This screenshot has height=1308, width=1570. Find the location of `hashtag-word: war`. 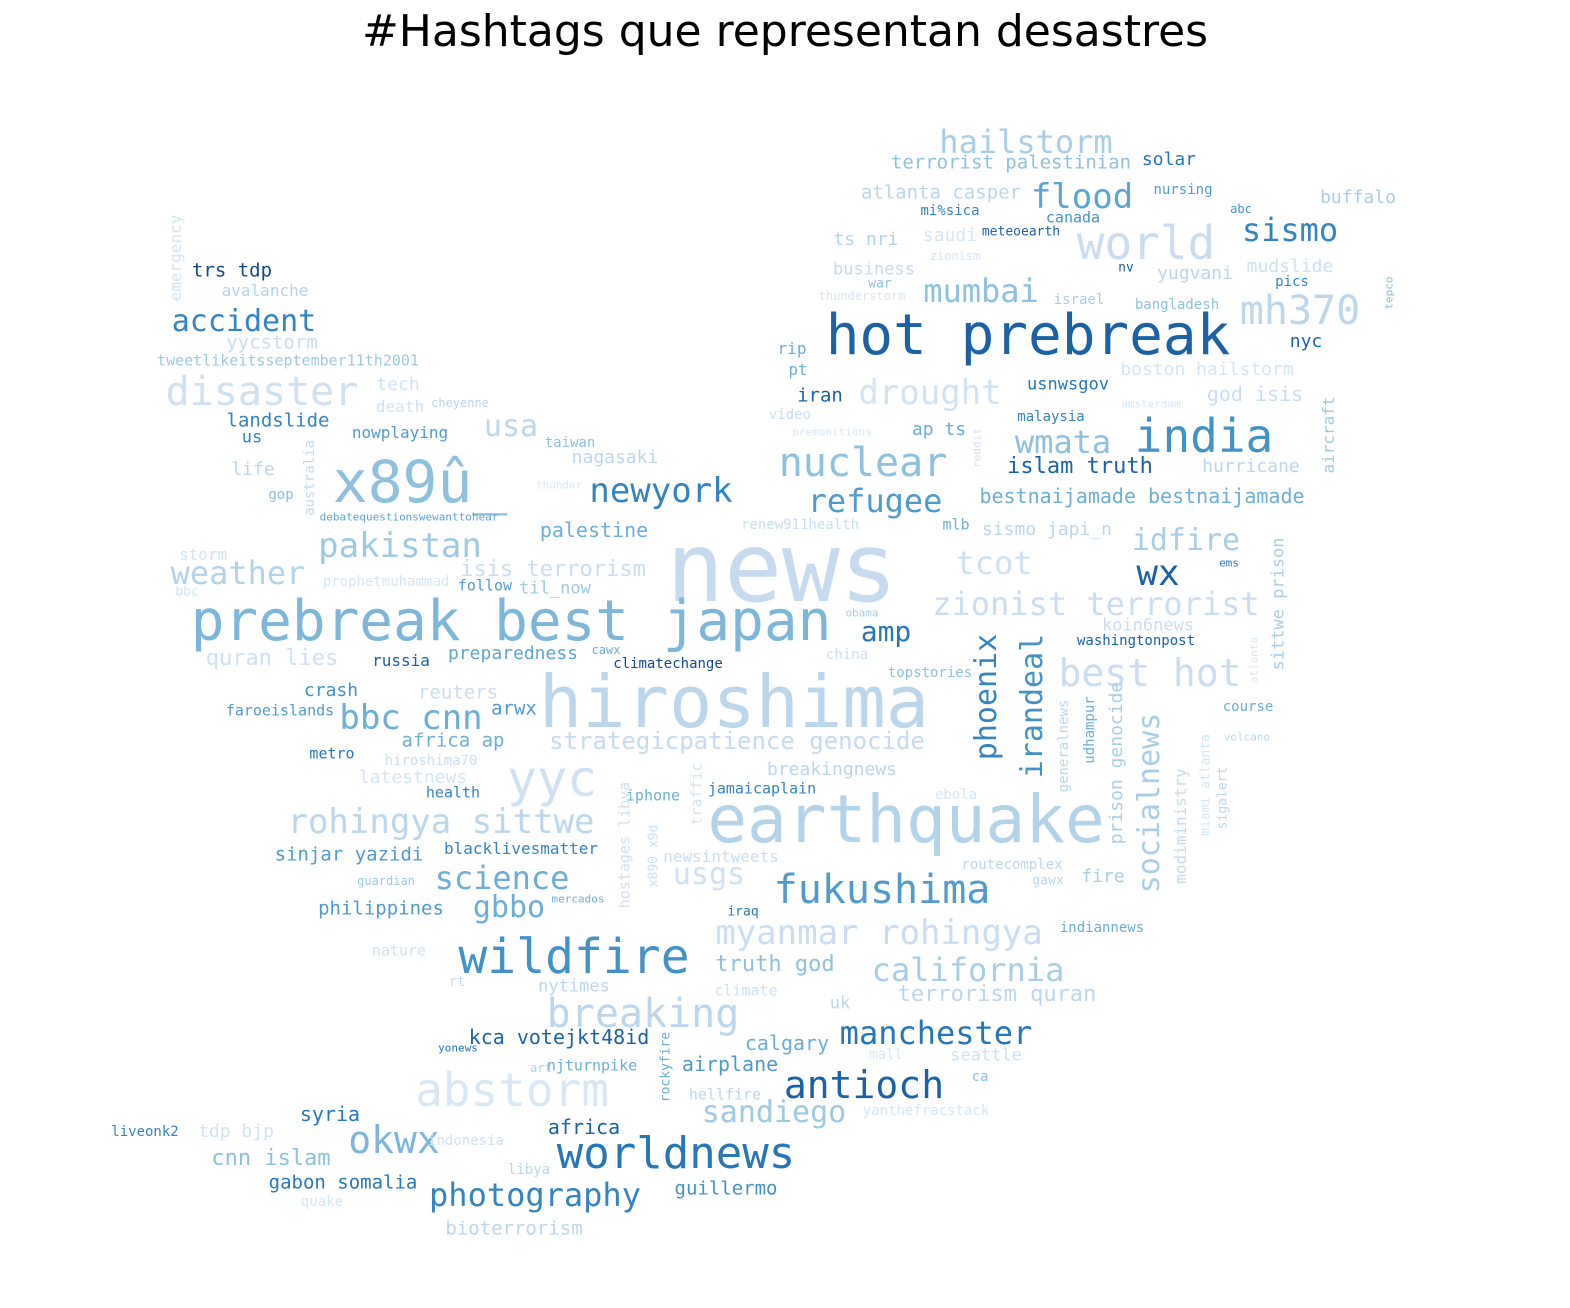

hashtag-word: war is located at coordinates (880, 284).